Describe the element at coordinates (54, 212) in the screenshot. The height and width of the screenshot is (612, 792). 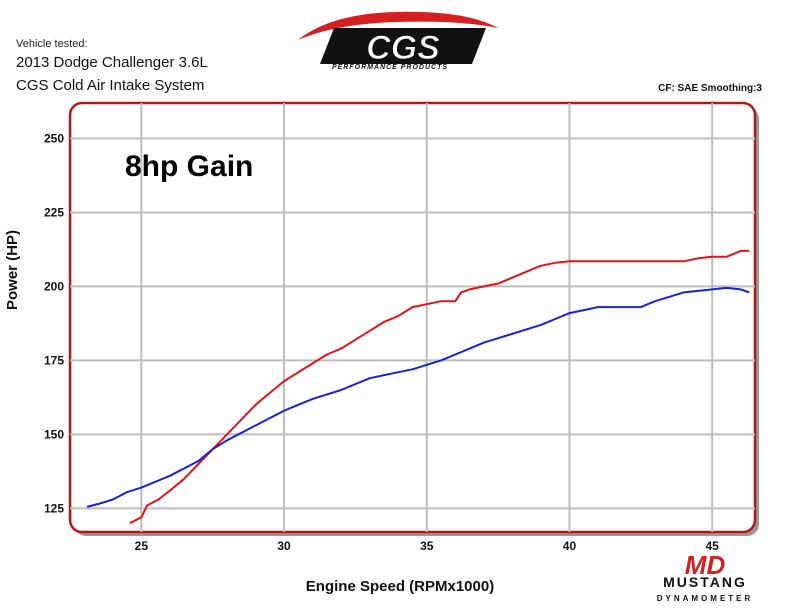
I see `y-tick-label: 225` at that location.